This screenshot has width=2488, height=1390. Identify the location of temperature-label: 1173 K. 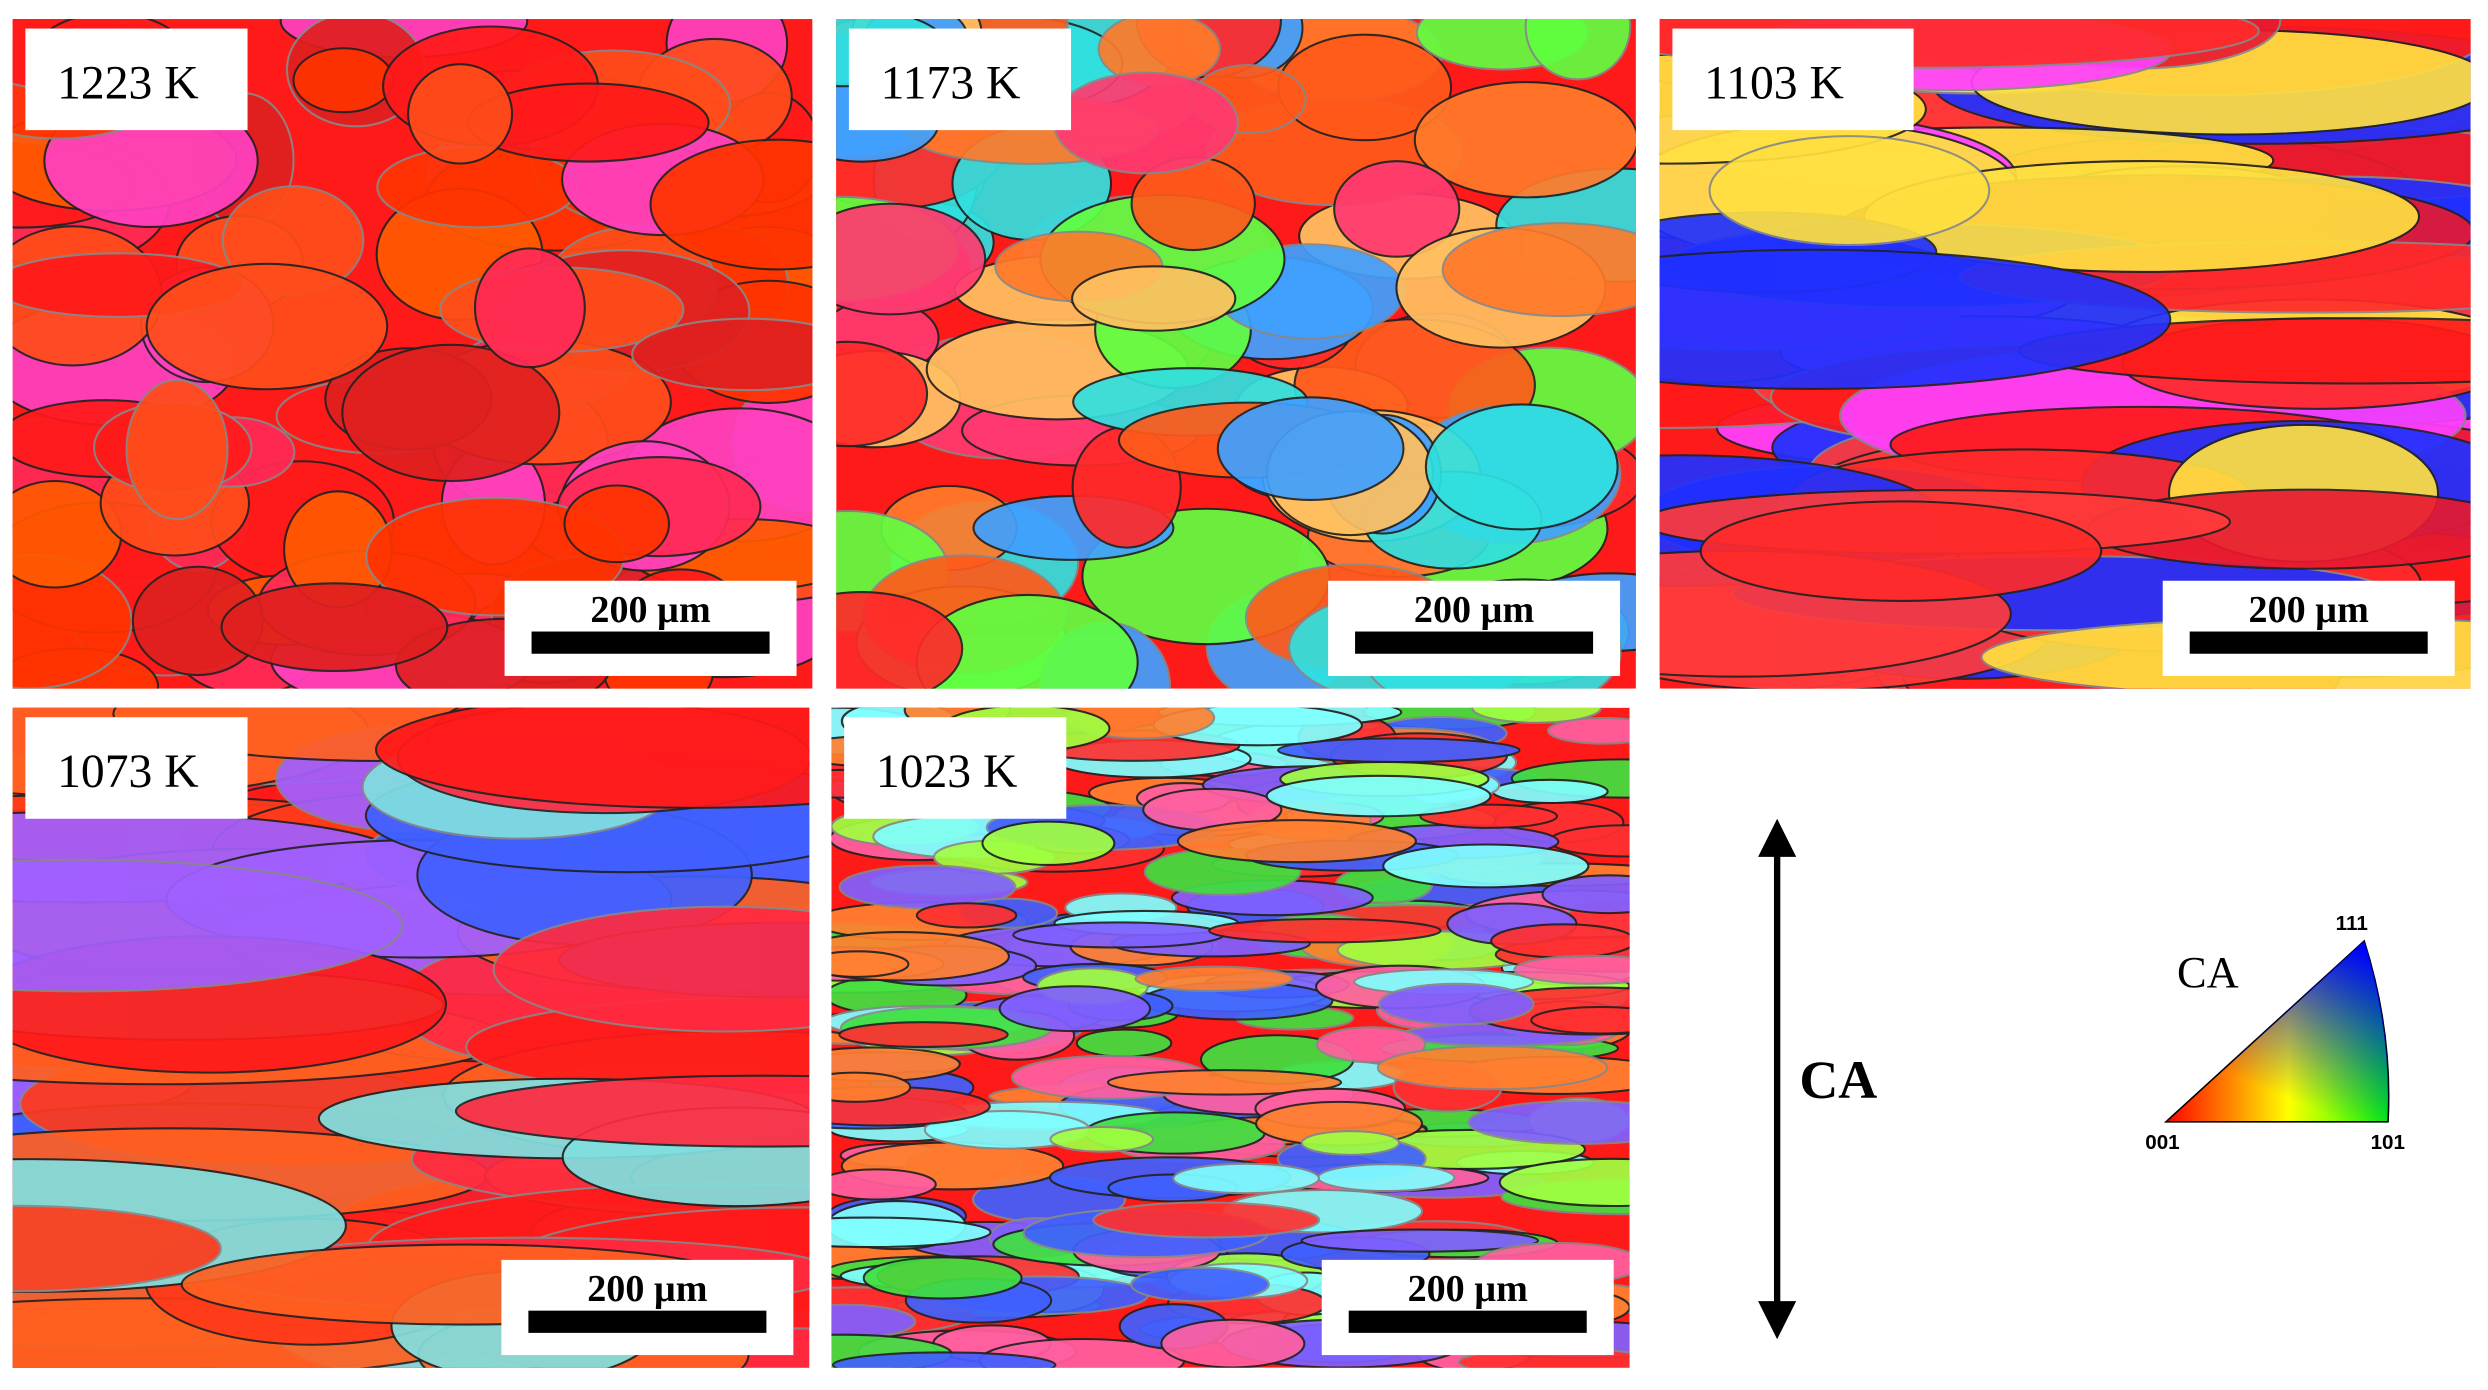
(951, 83).